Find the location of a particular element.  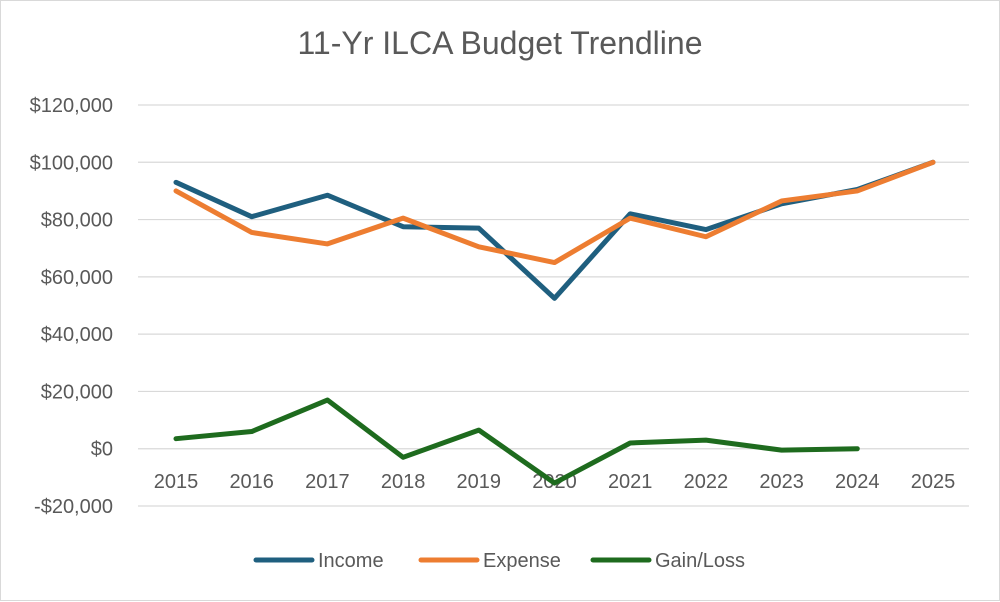

y-tick-label: $20,000 is located at coordinates (77, 392).